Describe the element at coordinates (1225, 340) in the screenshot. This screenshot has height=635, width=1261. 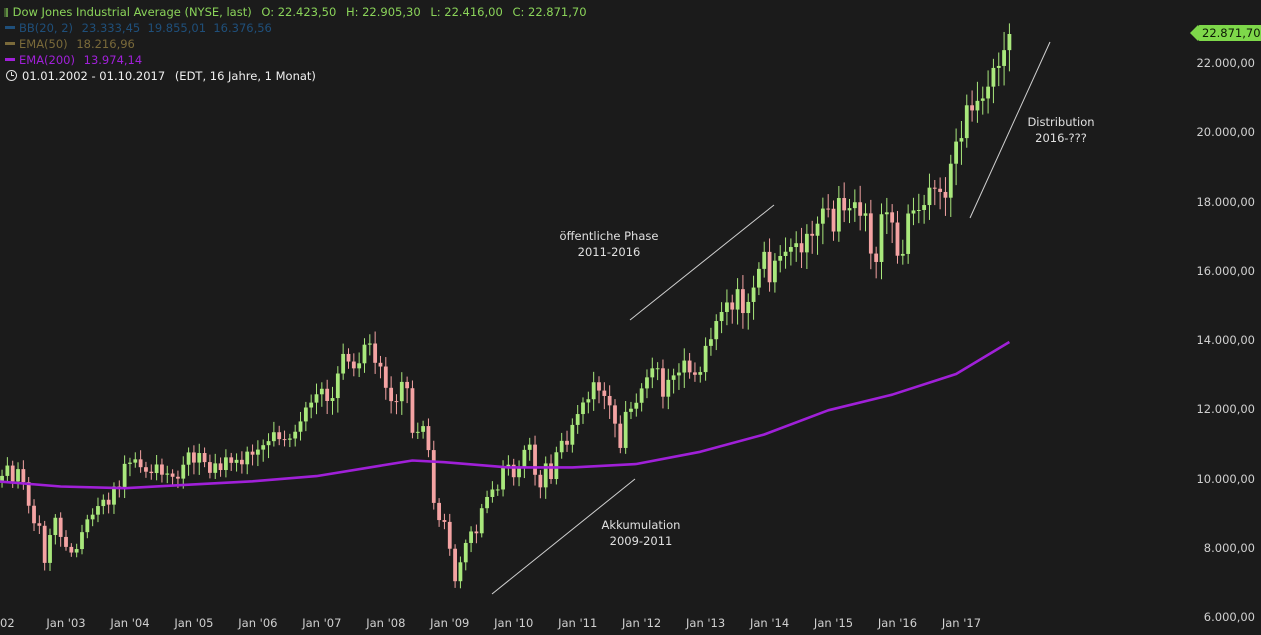
I see `y-tick-label: 14.000,00` at that location.